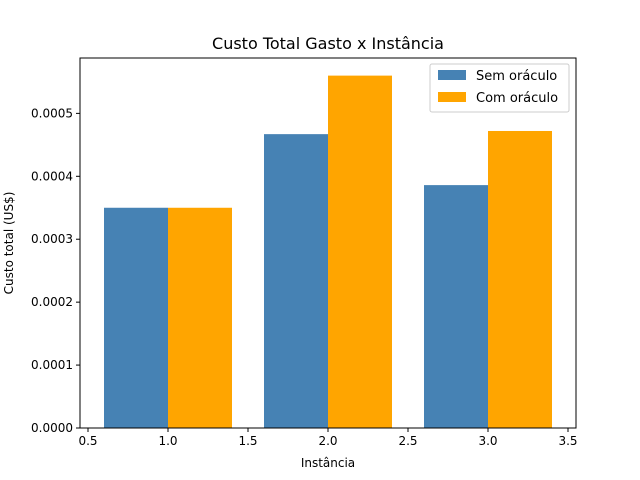  I want to click on bar-series1-x1, so click(360, 252).